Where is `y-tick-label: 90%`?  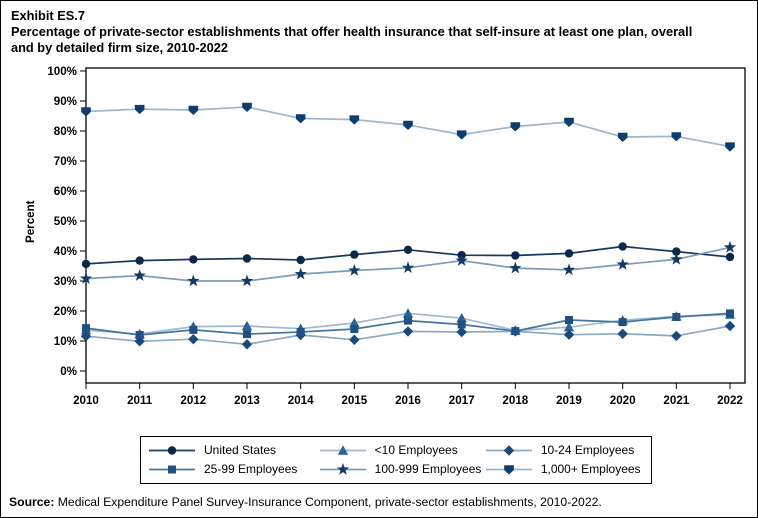 y-tick-label: 90% is located at coordinates (65, 101).